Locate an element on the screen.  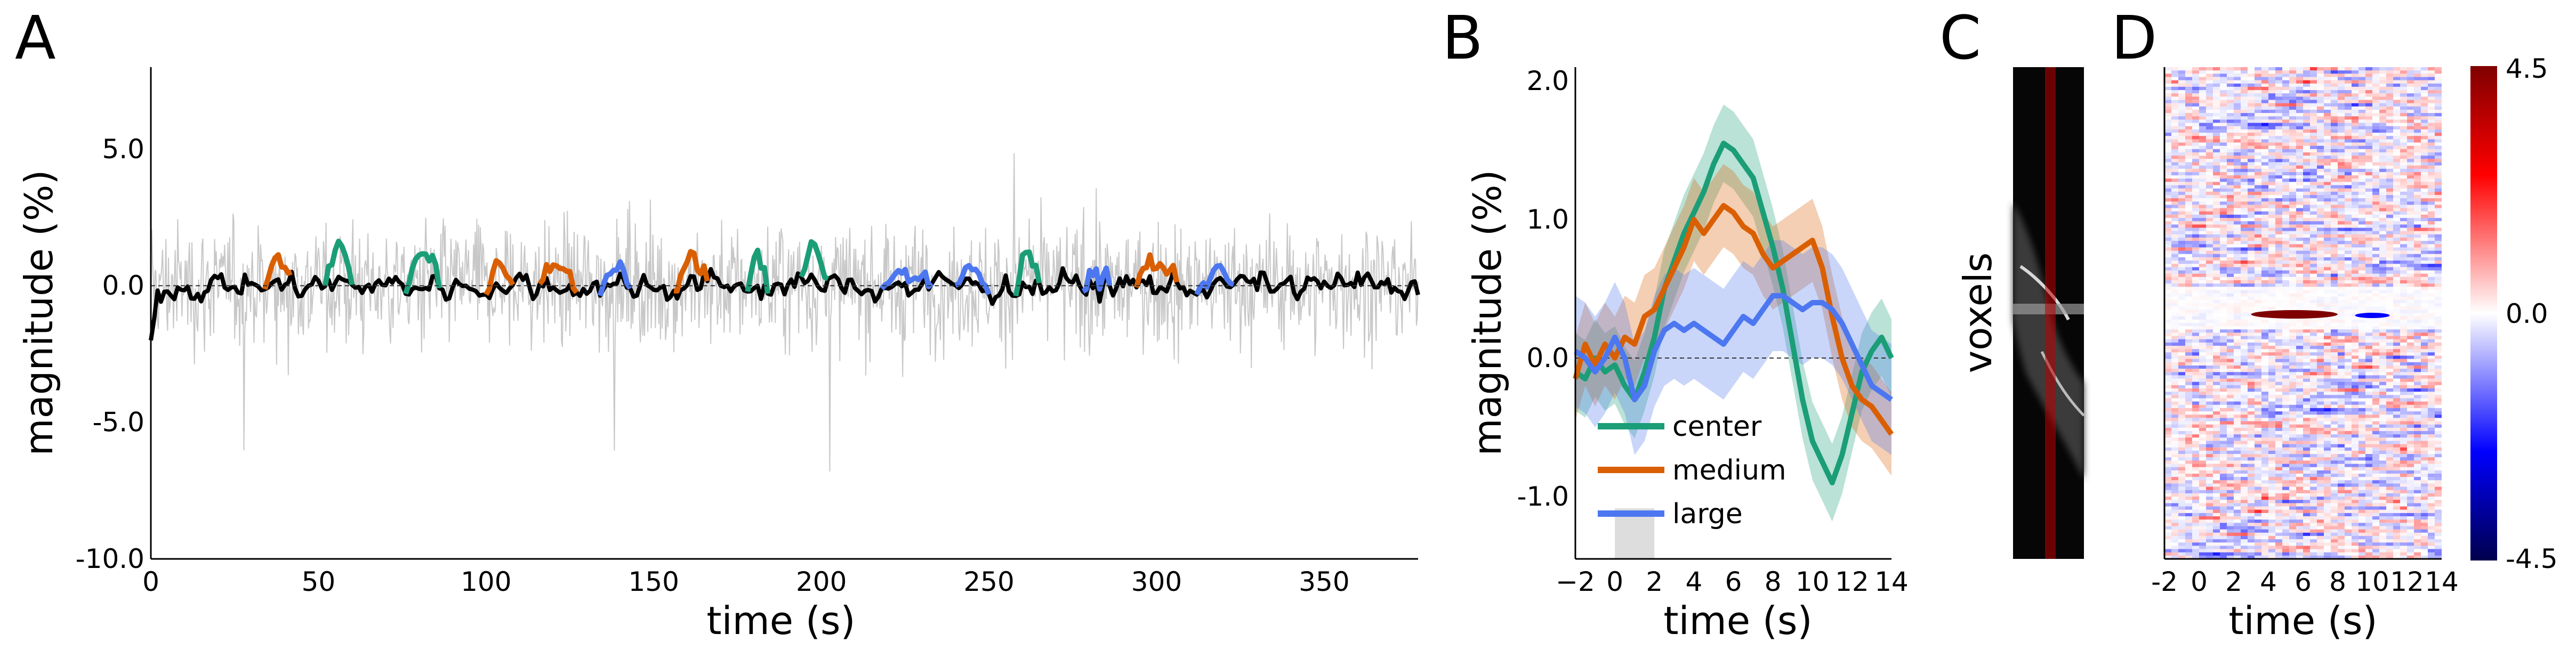
x-tick-label: 12 is located at coordinates (1852, 581).